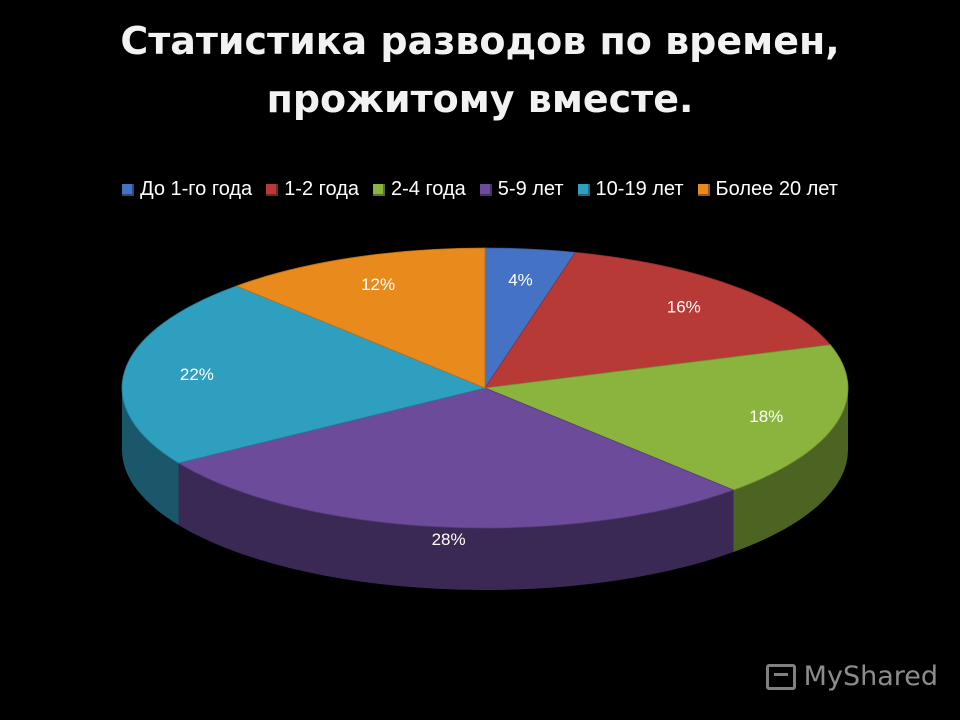 The height and width of the screenshot is (720, 960). What do you see at coordinates (197, 374) in the screenshot?
I see `pie-slice-label: 22%` at bounding box center [197, 374].